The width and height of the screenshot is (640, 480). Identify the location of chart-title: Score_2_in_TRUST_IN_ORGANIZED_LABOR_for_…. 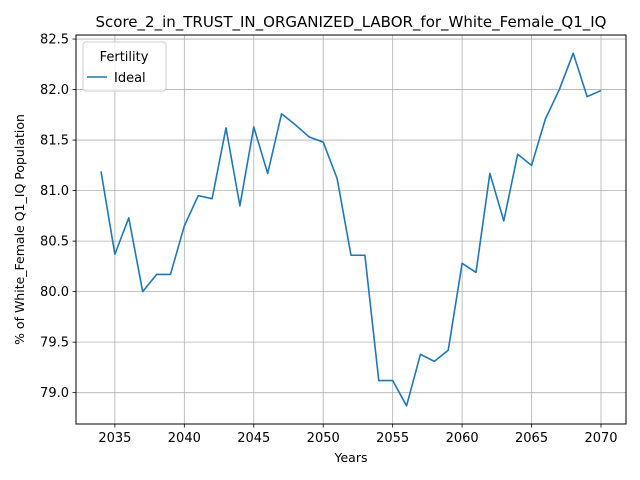
(351, 22).